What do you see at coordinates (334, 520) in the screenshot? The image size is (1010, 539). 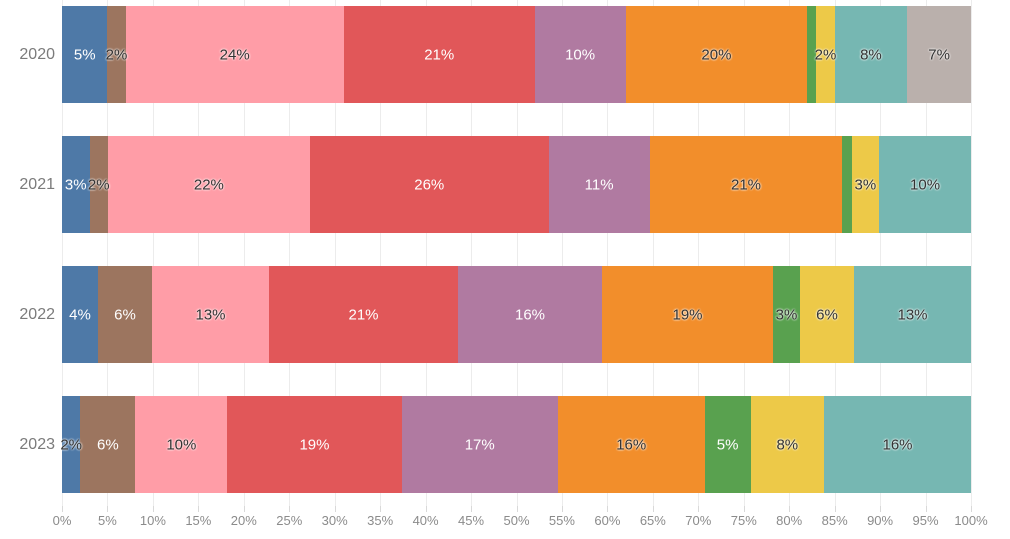 I see `x-axis-tick-label: 30%` at bounding box center [334, 520].